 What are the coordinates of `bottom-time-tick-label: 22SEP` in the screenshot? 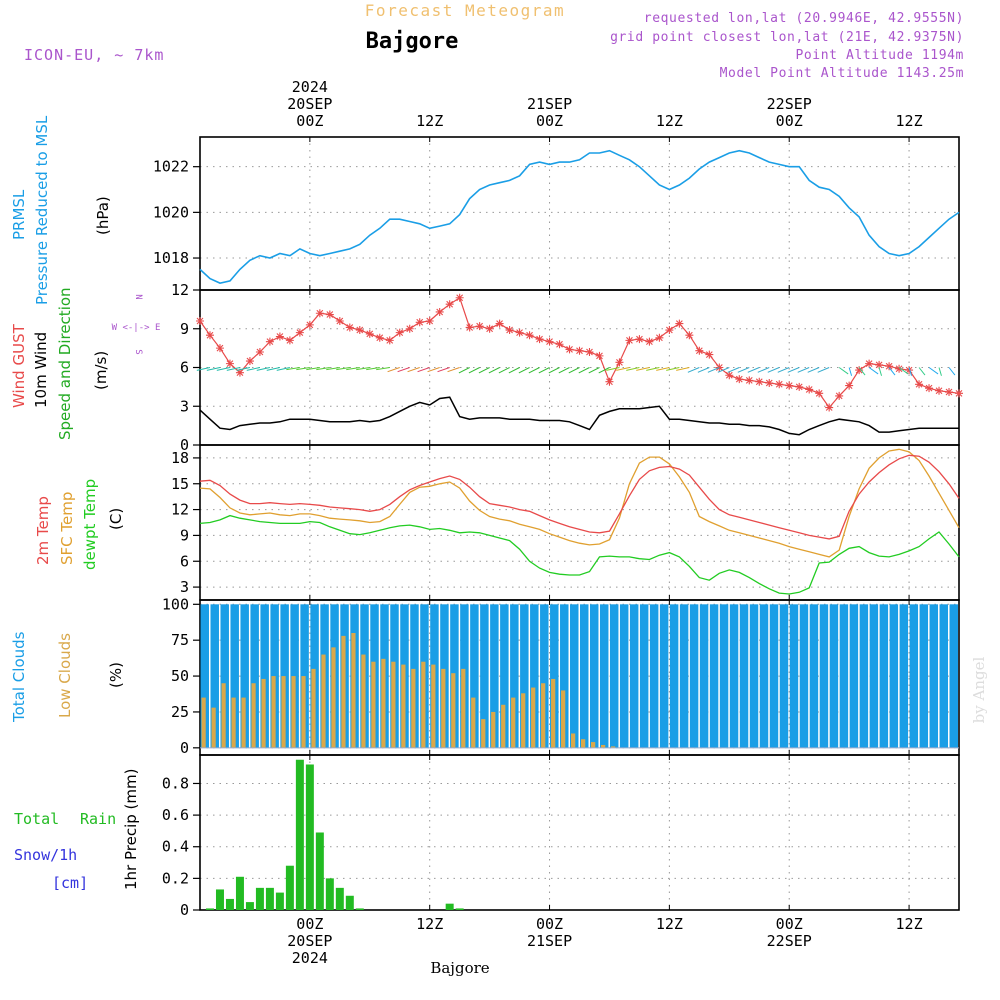 It's located at (789, 941).